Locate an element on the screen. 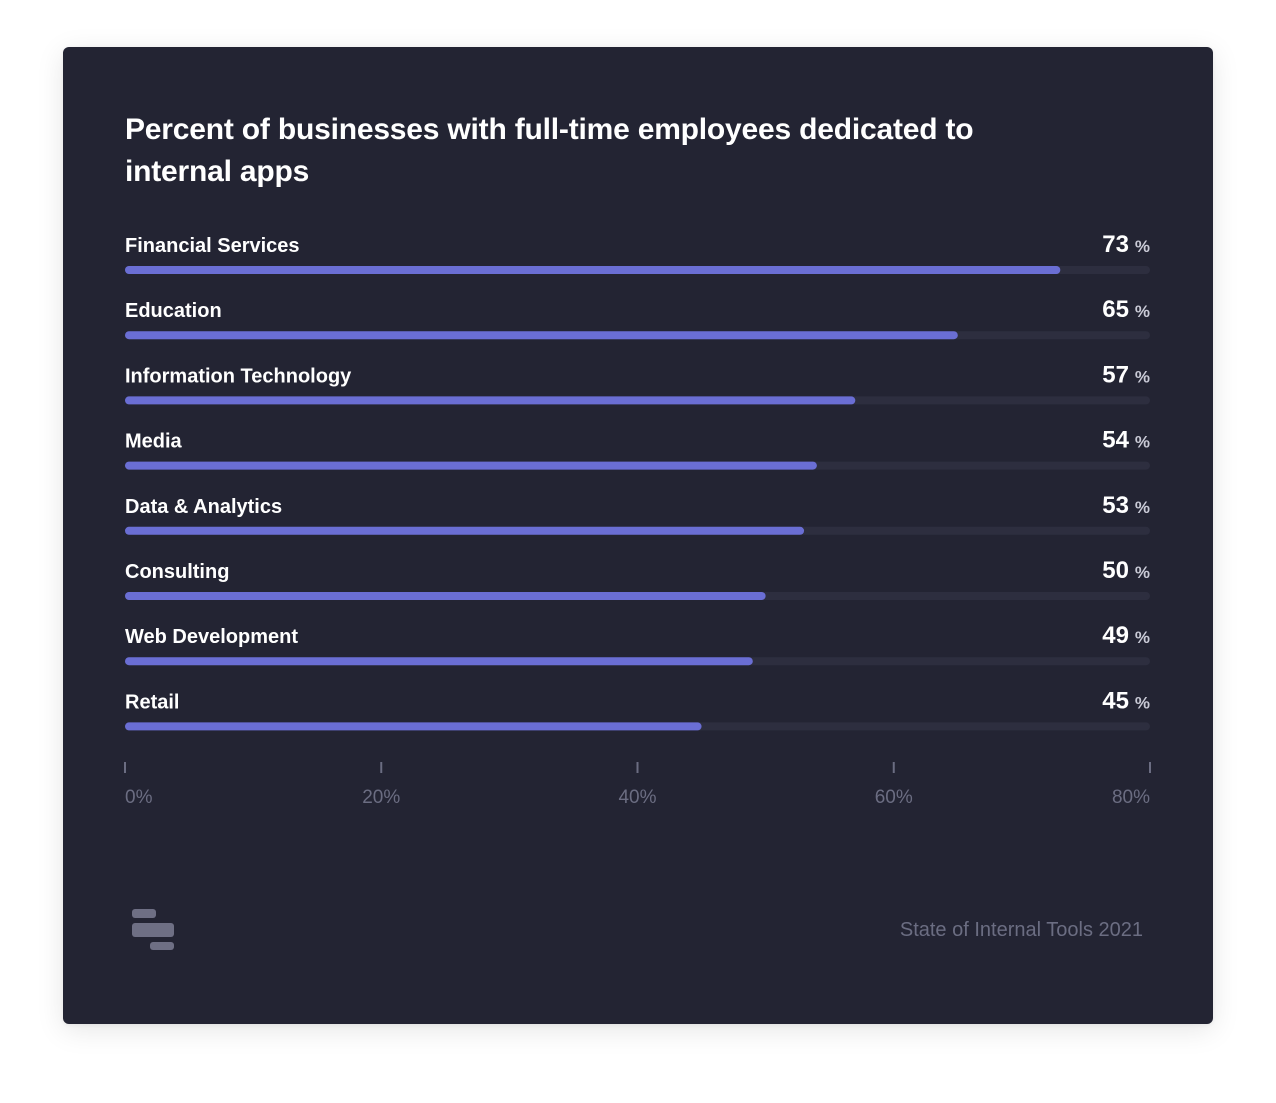  bar-value-information-technology: 57 is located at coordinates (1115, 374).